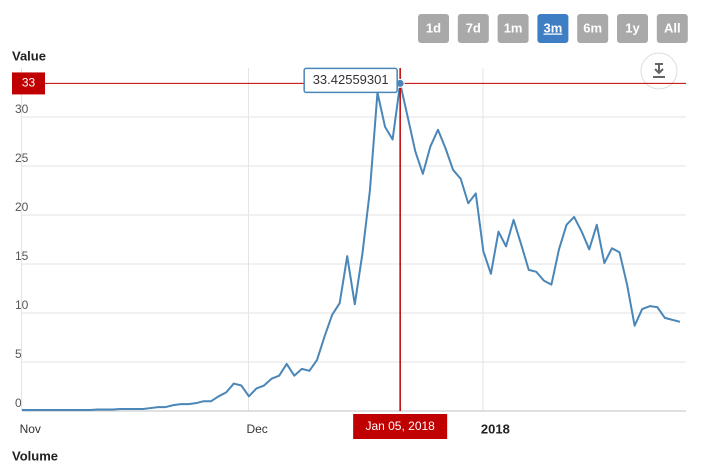  I want to click on range-button-label: 1m, so click(513, 27).